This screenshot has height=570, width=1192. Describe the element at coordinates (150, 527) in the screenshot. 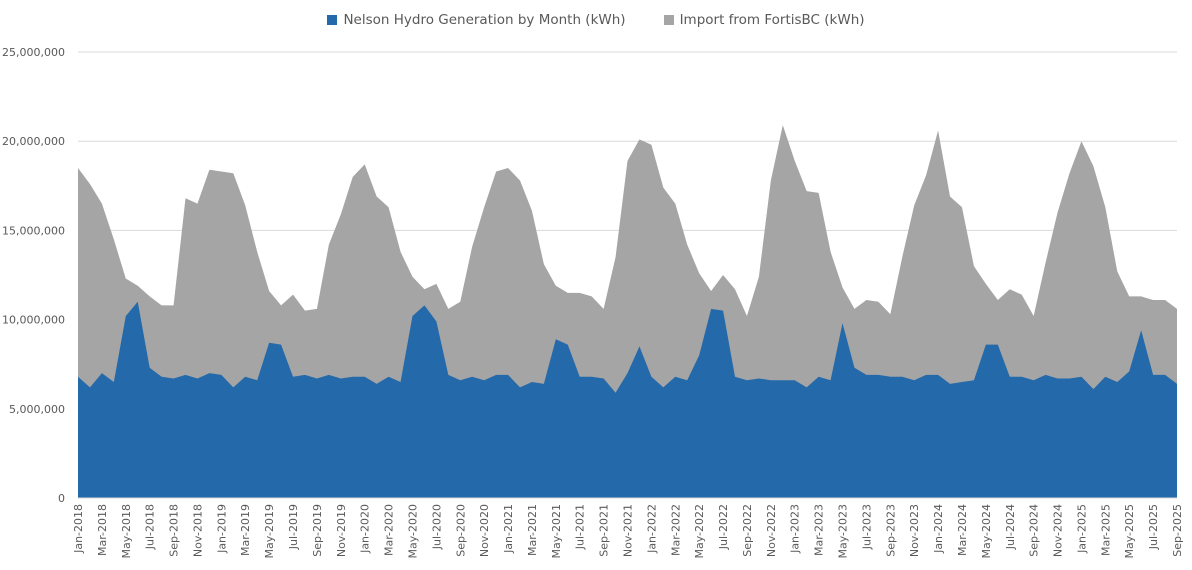

I see `x-tick-label: Jul-2018` at that location.